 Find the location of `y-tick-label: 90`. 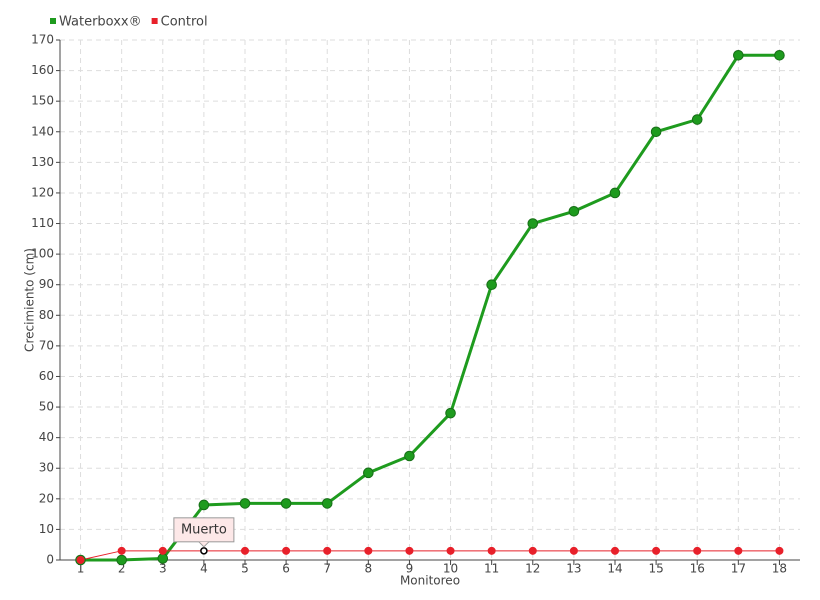

y-tick-label: 90 is located at coordinates (46, 284).